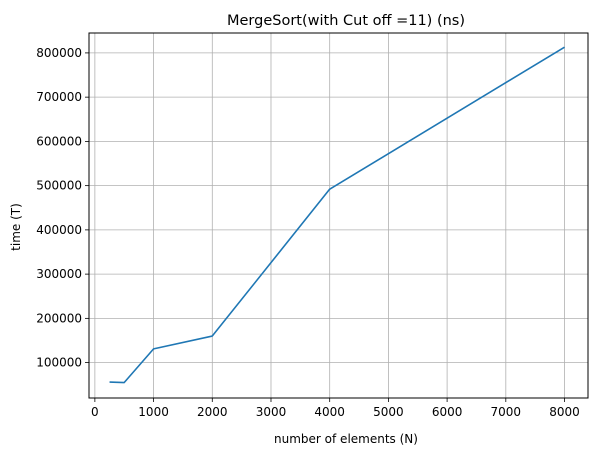  Describe the element at coordinates (346, 439) in the screenshot. I see `x-axis-label: number of elements (N)` at that location.